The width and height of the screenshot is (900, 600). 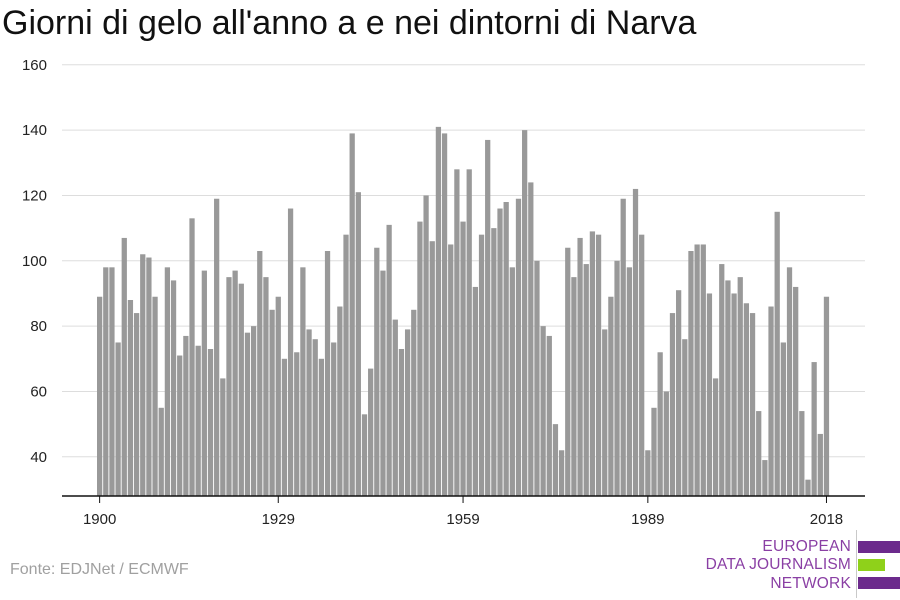 What do you see at coordinates (383, 383) in the screenshot?
I see `bar-1946` at bounding box center [383, 383].